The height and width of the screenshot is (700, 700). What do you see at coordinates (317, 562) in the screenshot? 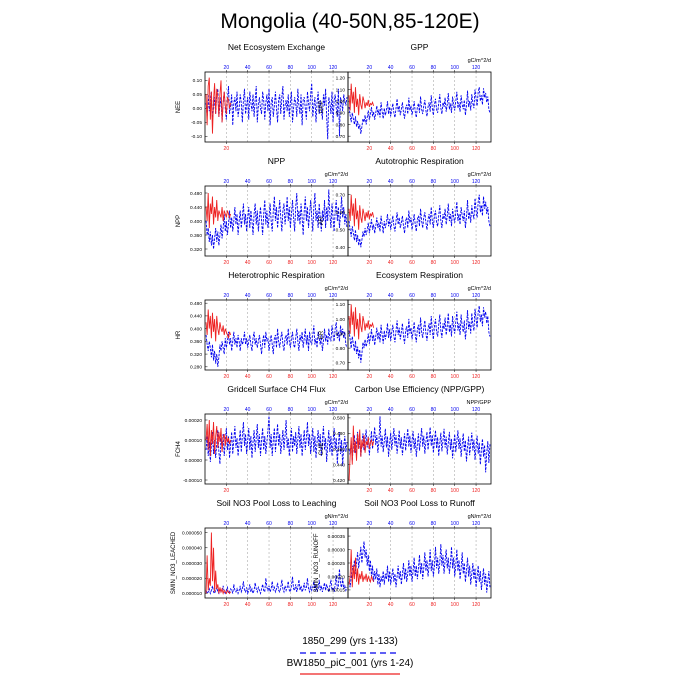
I see `y-axis-label: SMIN_NO3_RUNOFF` at bounding box center [317, 562].